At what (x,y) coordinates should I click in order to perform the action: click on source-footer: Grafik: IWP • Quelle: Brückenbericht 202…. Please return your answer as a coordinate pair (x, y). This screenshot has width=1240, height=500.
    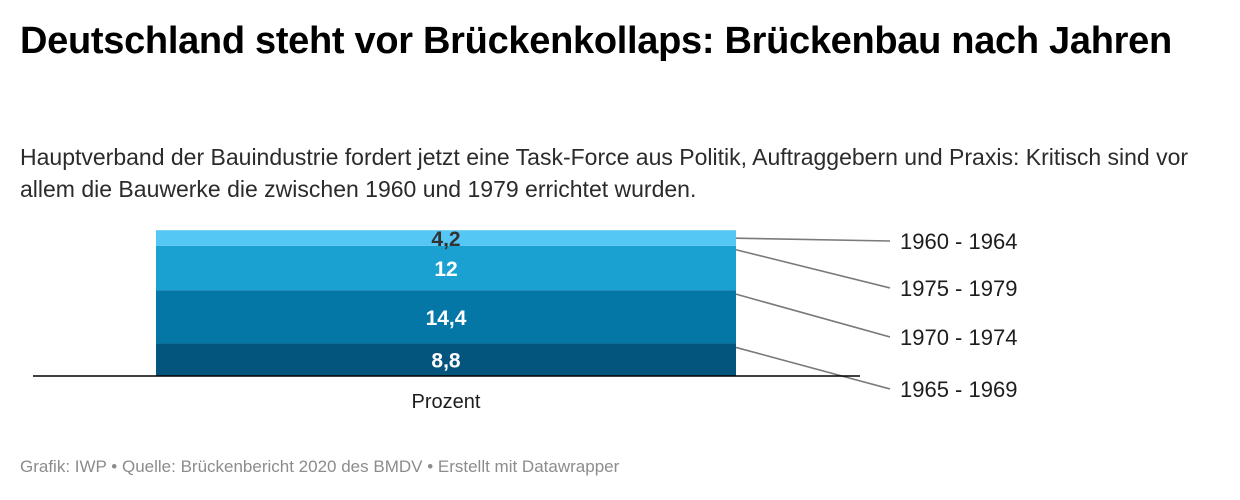
    Looking at the image, I should click on (320, 466).